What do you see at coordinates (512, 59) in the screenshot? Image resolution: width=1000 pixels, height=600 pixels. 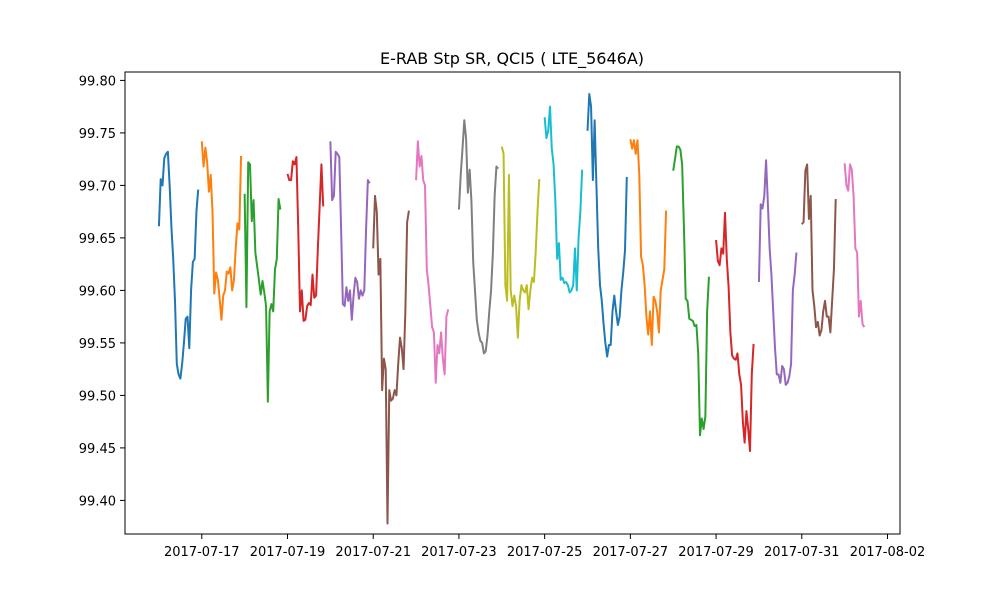 I see `chart-title: E-RAB Stp SR, QCI5 ( LTE_5646A)` at bounding box center [512, 59].